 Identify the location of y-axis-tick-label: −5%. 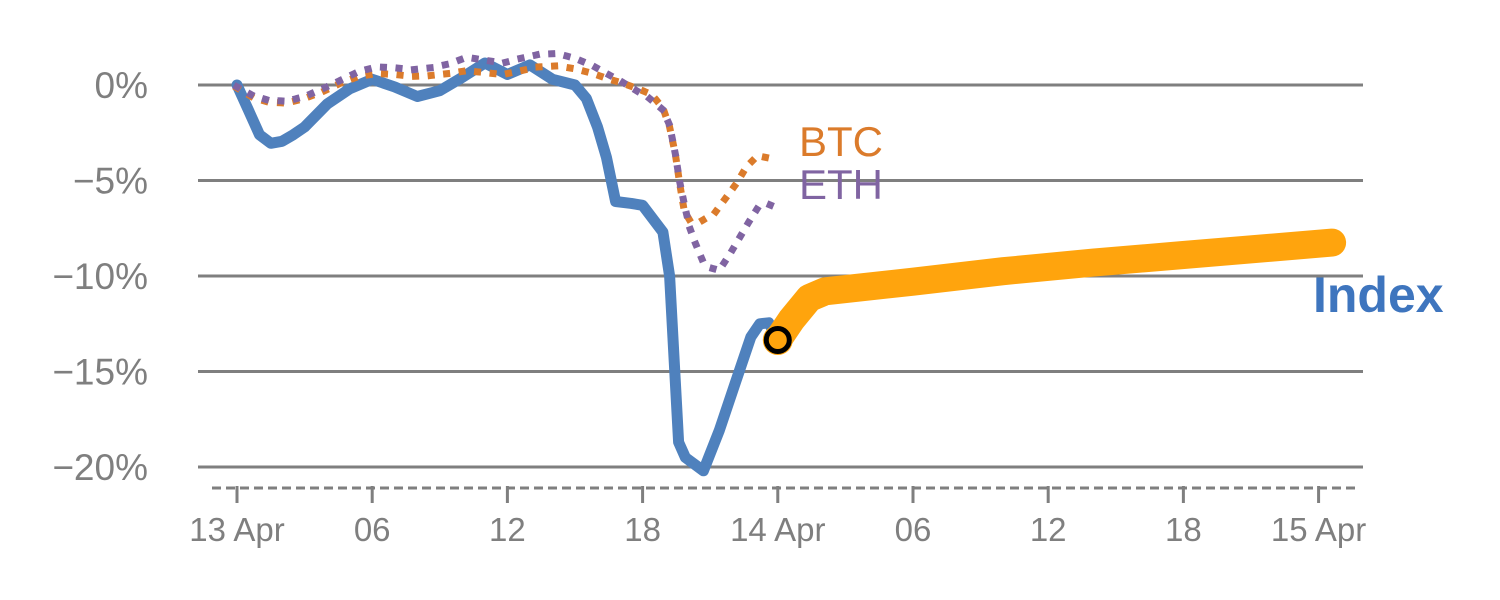
(110, 181).